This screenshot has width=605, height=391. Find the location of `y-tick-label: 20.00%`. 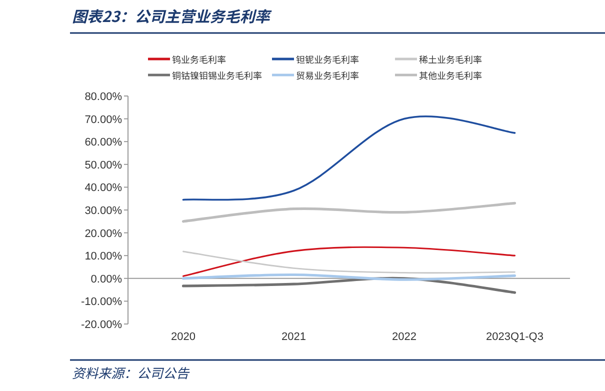

y-tick-label: 20.00% is located at coordinates (103, 234).